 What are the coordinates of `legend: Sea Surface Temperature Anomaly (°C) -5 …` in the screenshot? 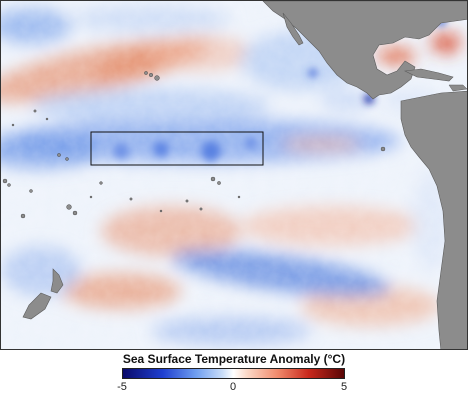 It's located at (234, 376).